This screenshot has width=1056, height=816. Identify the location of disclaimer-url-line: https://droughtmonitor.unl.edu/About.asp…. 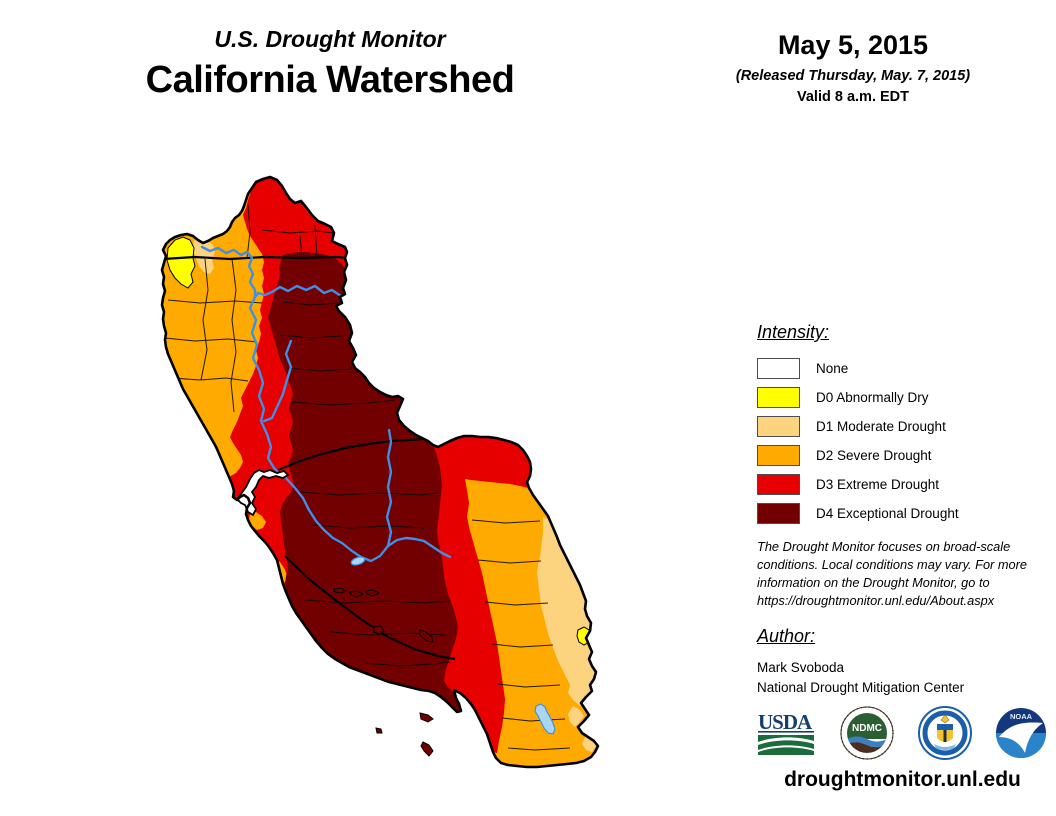
(876, 600).